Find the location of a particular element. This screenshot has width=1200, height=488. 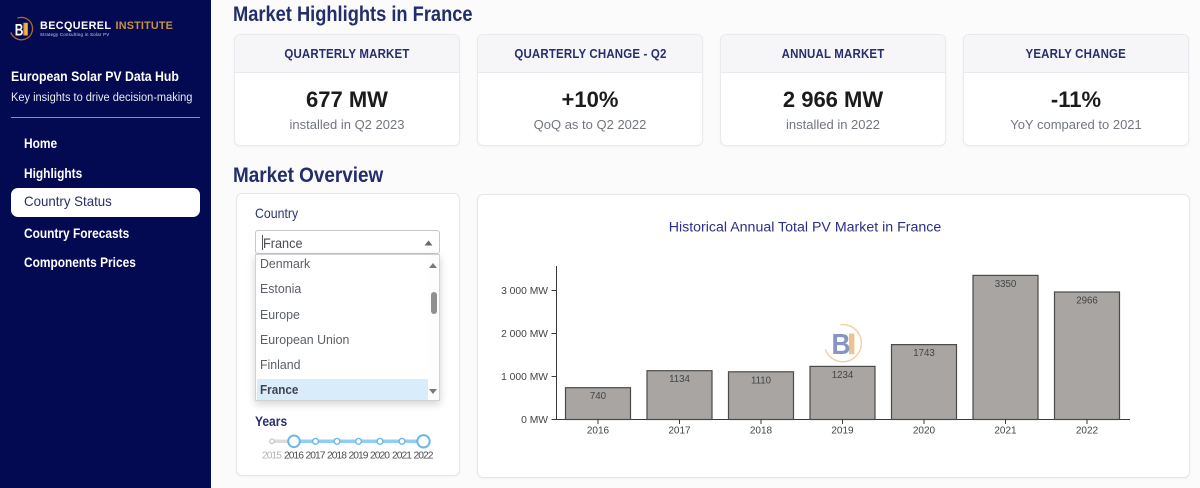

svg-text: BECQUEREL is located at coordinates (75, 26).